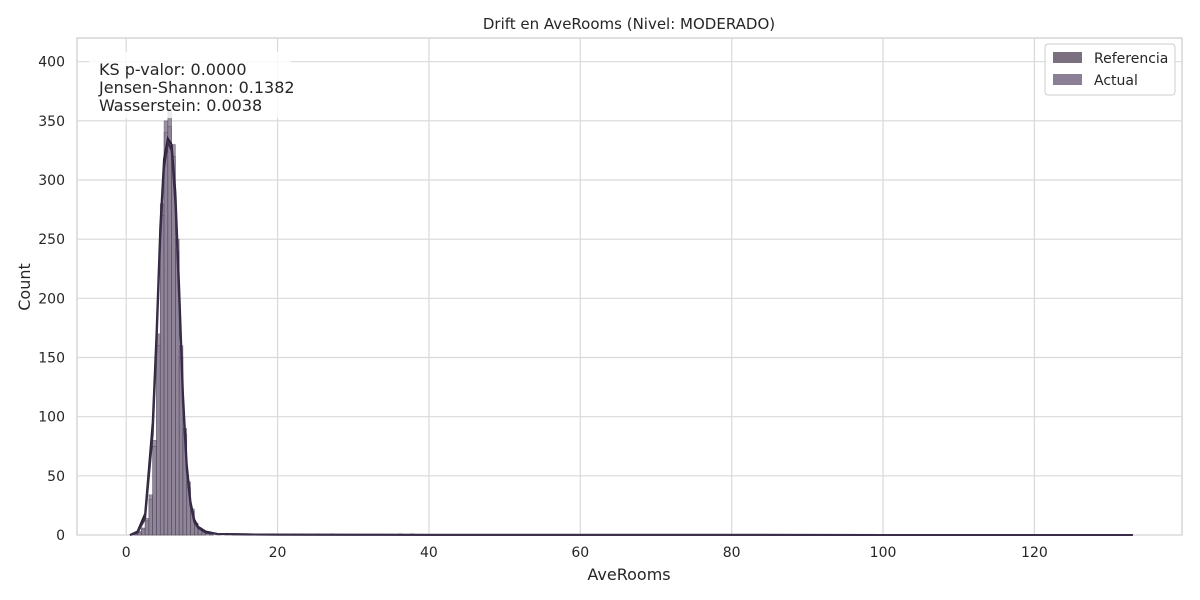 The width and height of the screenshot is (1200, 600). Describe the element at coordinates (629, 24) in the screenshot. I see `chart-title: Drift en AveRooms (Nivel: MODERADO)` at that location.